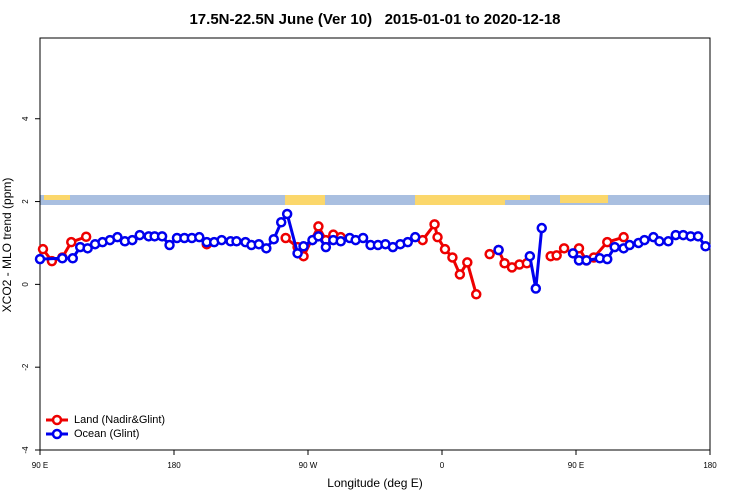  Describe the element at coordinates (375, 200) in the screenshot. I see `land-ocean-strip` at that location.